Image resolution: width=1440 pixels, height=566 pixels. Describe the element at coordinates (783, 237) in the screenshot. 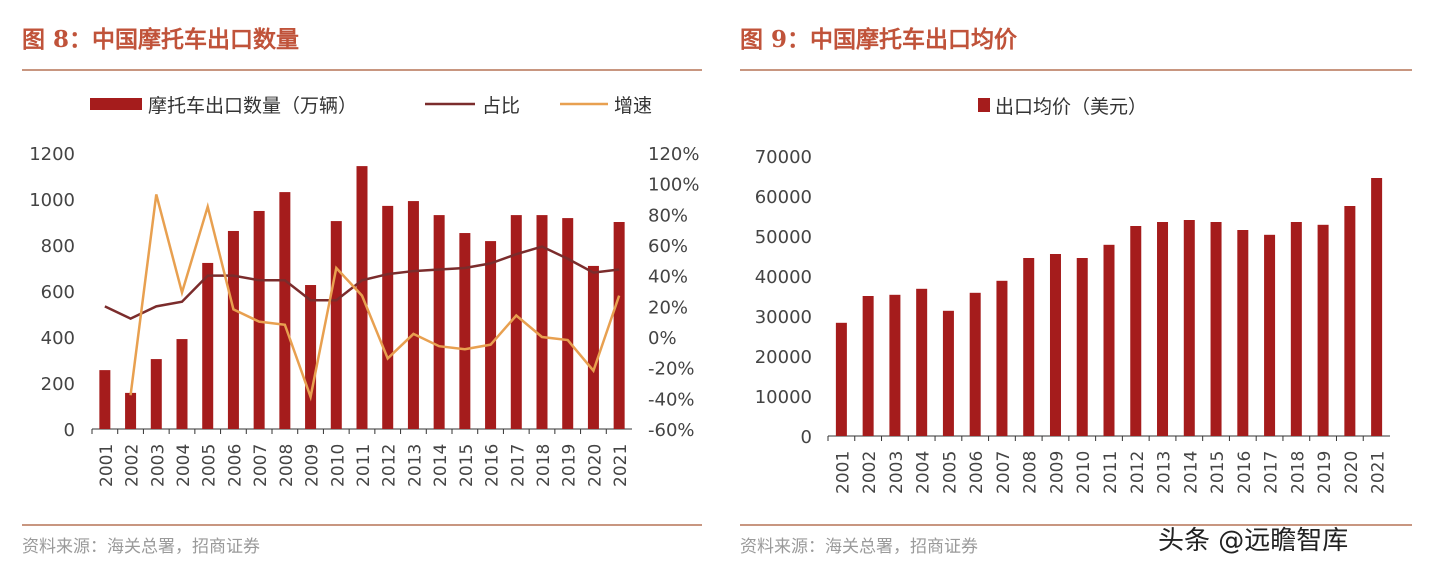

I see `y-axis-tick: 50000` at that location.